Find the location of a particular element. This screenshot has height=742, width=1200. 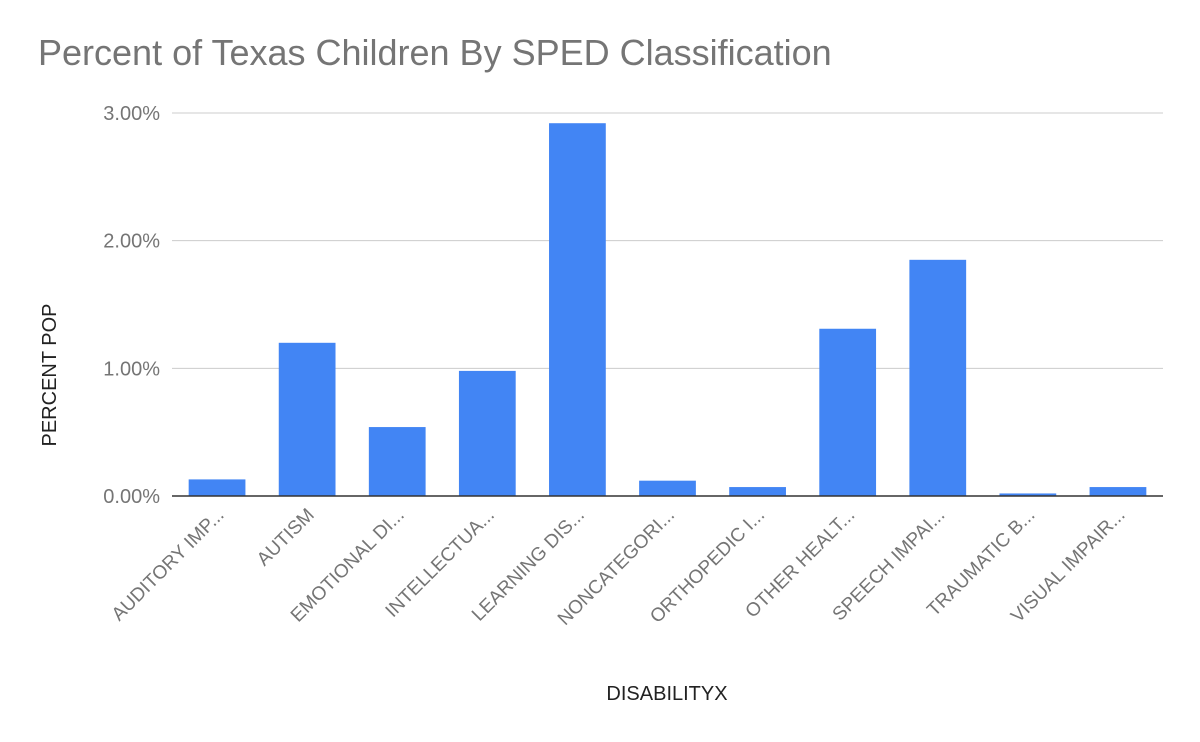

x-tick-label: AUTISM is located at coordinates (286, 538).